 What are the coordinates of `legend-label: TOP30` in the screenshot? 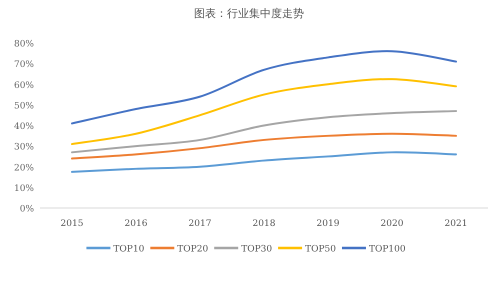 It's located at (256, 249).